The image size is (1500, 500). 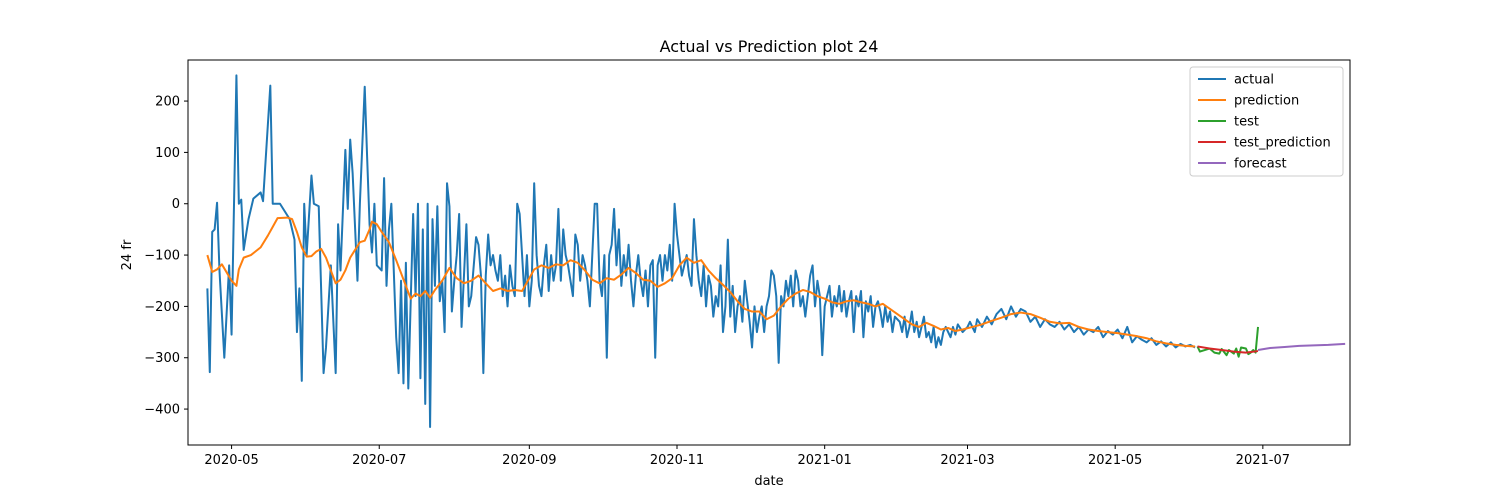 I want to click on y-tick-label: −100, so click(x=162, y=256).